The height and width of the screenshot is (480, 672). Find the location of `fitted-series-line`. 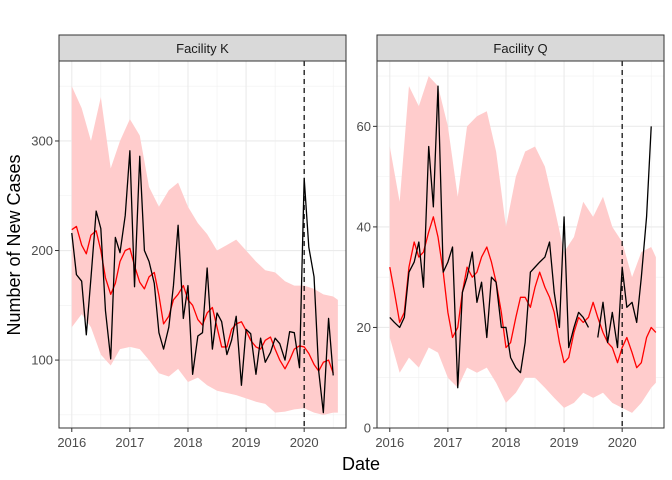

fitted-series-line is located at coordinates (523, 292).